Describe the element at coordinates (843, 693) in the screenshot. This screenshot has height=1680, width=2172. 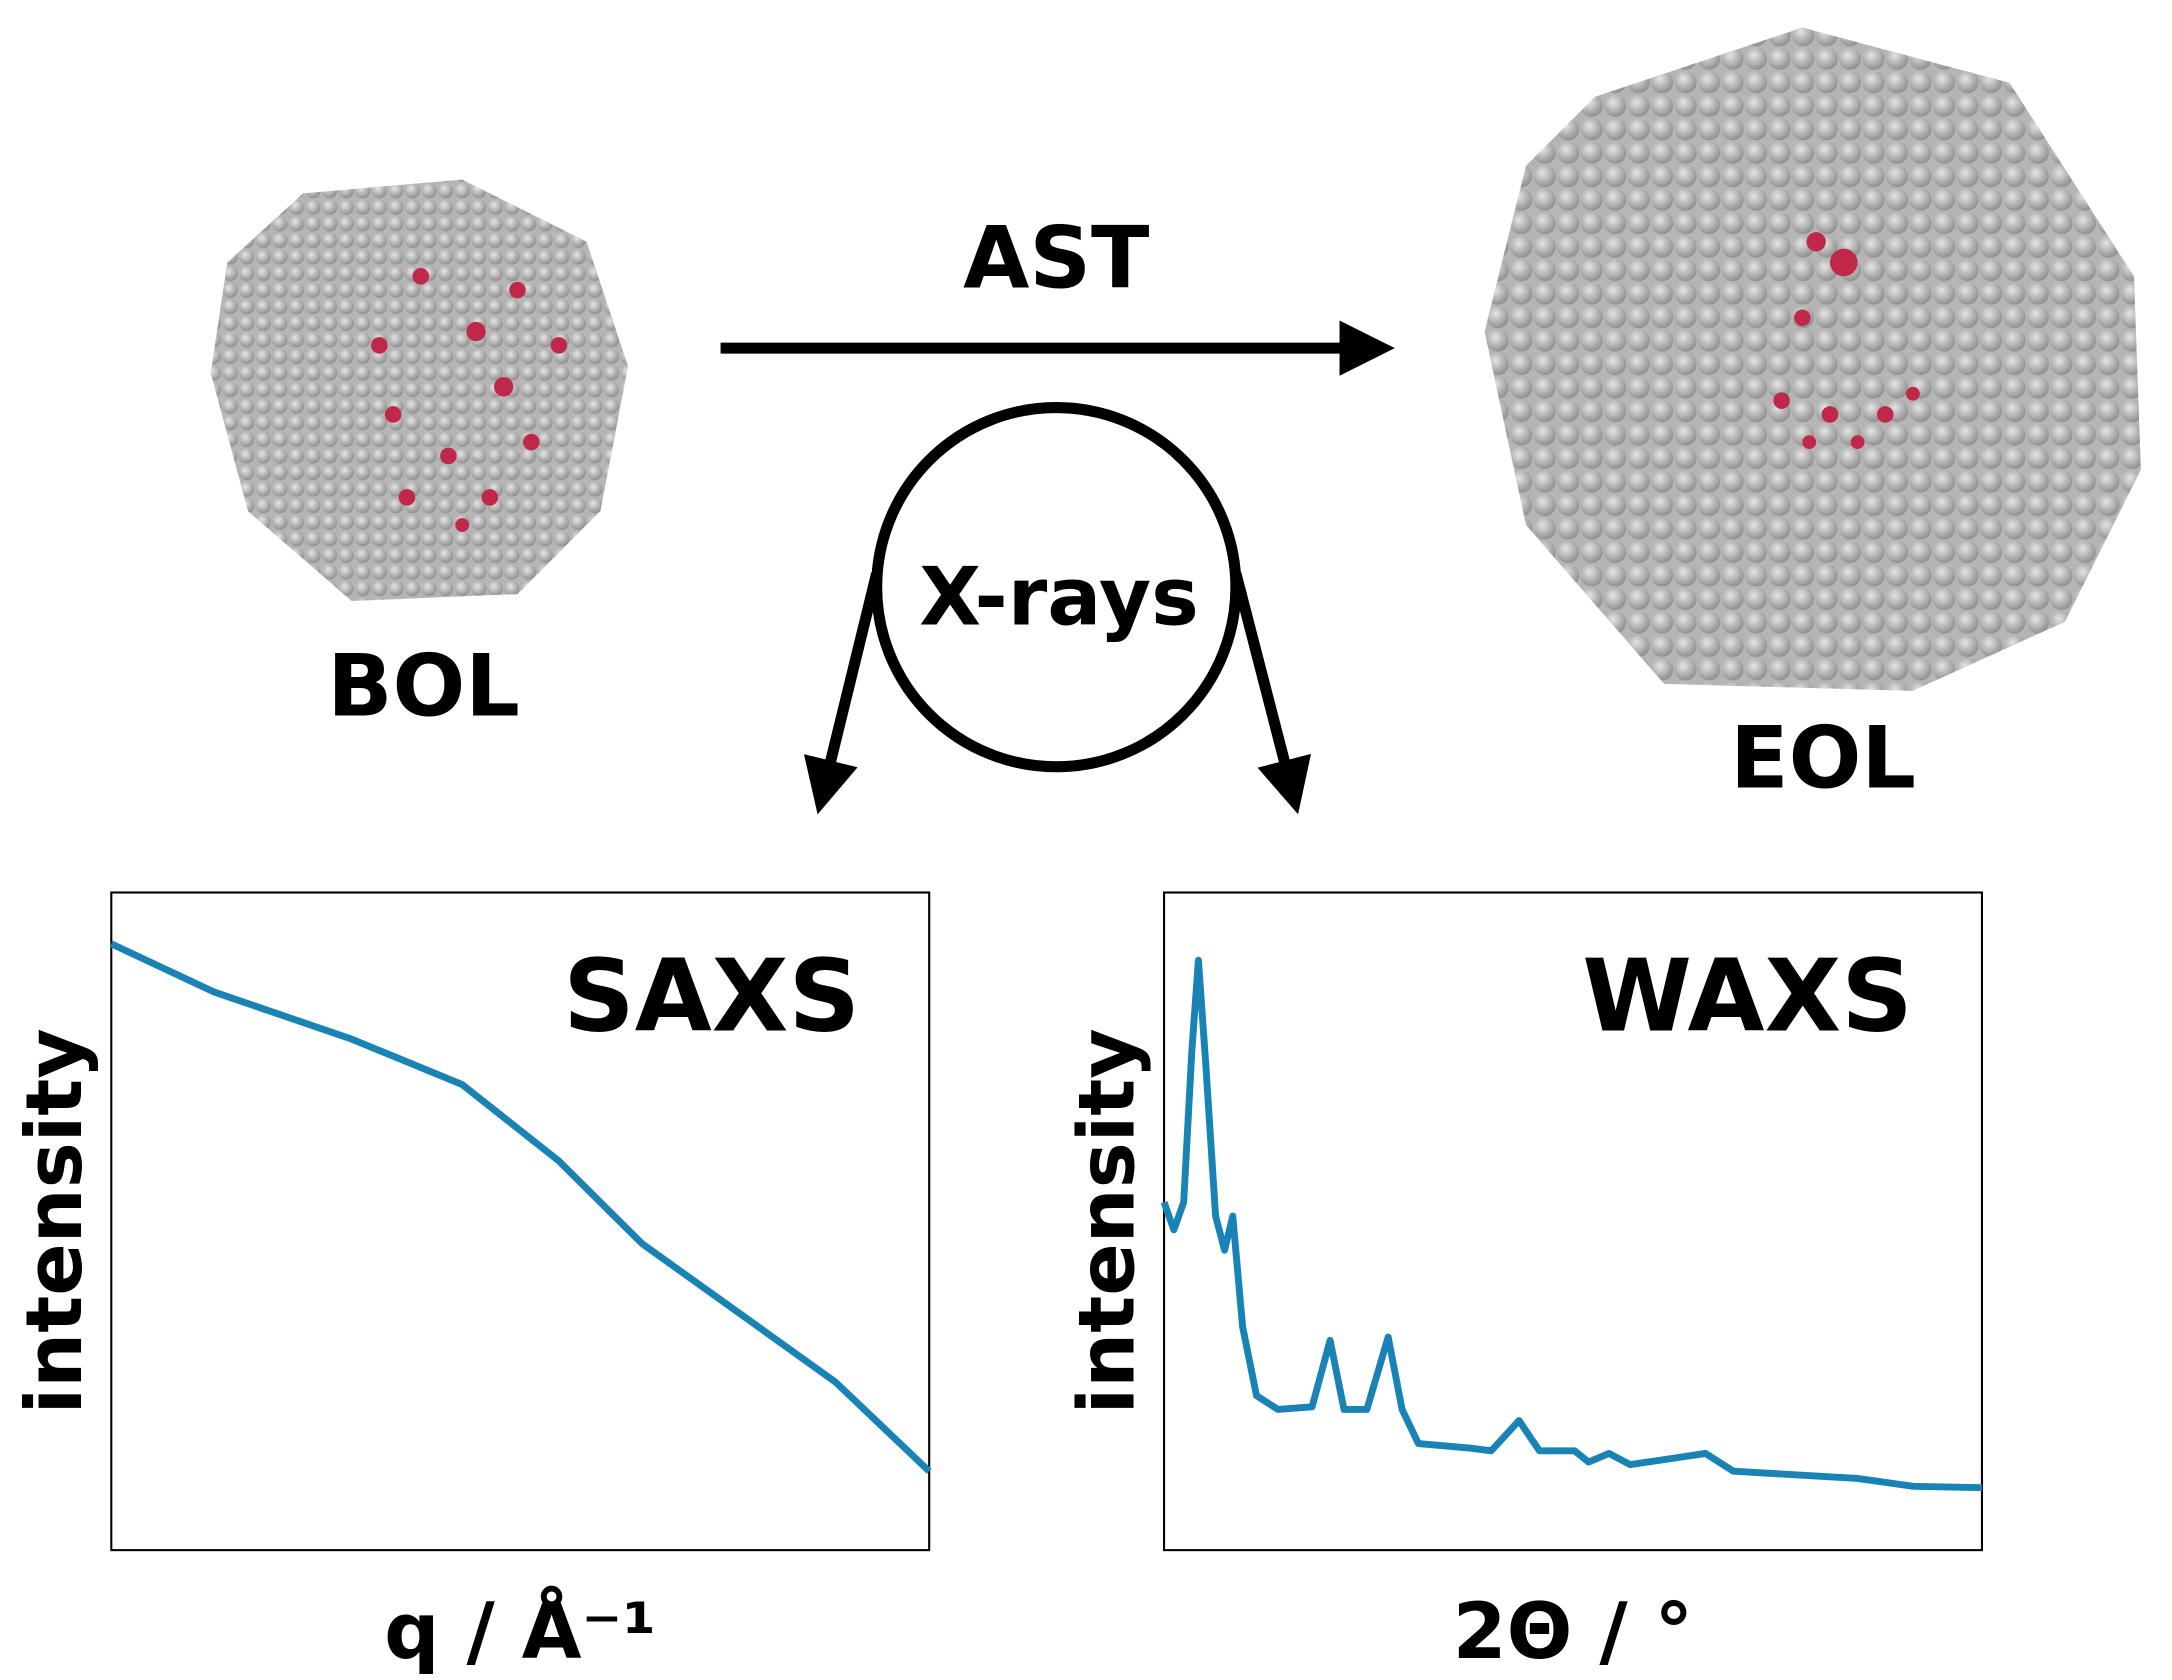
I see `saxs-arrow` at that location.